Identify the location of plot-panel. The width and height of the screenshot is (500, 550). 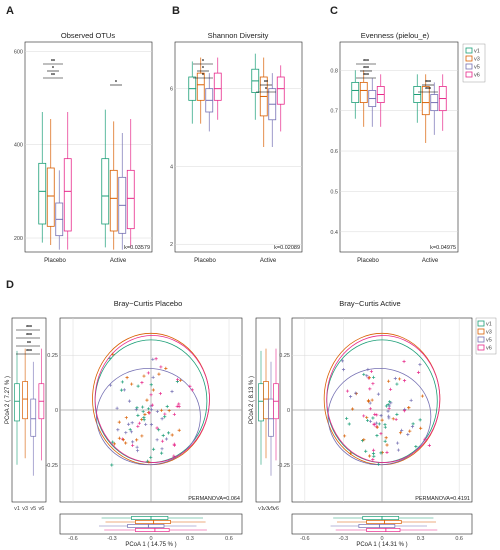
(399, 147).